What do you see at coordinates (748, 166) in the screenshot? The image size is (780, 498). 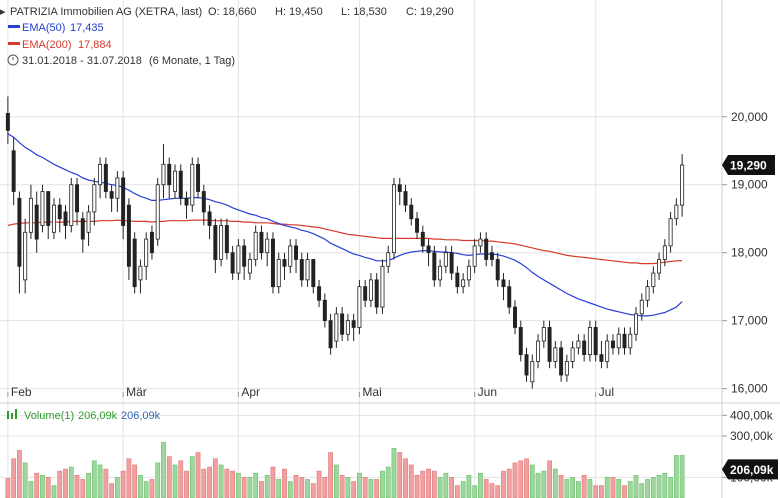 I see `last-price-tag-value: 19,290` at bounding box center [748, 166].